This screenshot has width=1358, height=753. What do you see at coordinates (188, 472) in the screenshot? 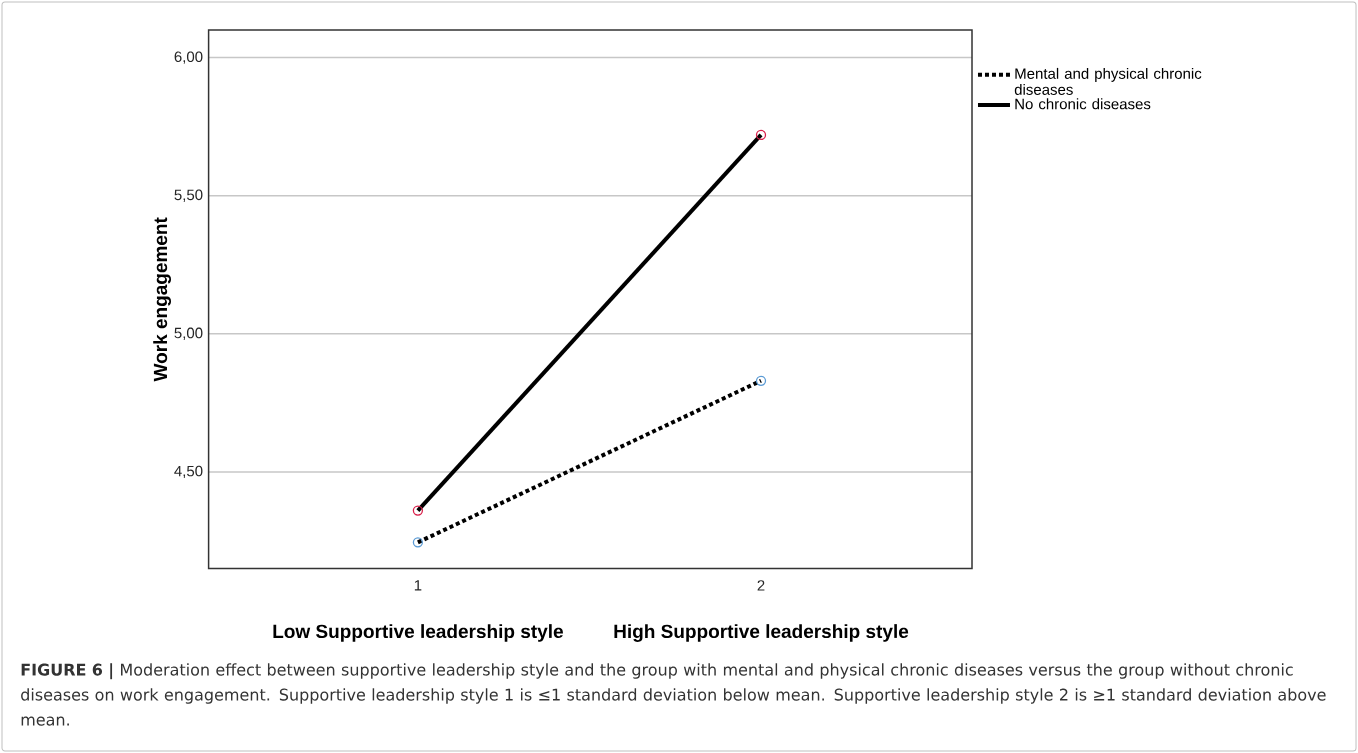
I see `y-tick-label: 4,50` at bounding box center [188, 472].